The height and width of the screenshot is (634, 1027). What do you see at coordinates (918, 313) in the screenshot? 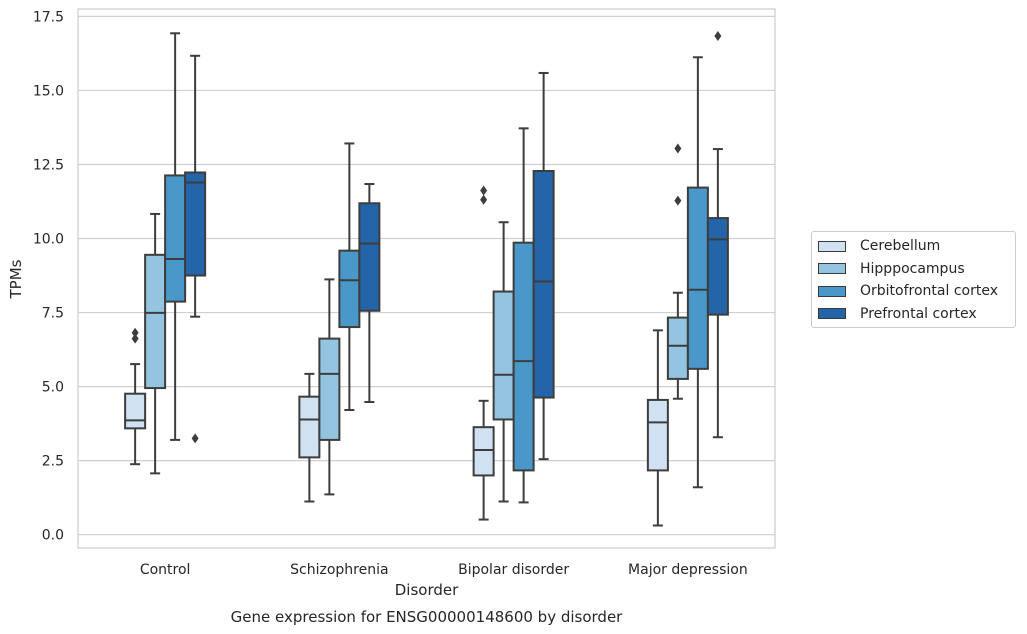
I see `legend-label: Prefrontal cortex` at bounding box center [918, 313].